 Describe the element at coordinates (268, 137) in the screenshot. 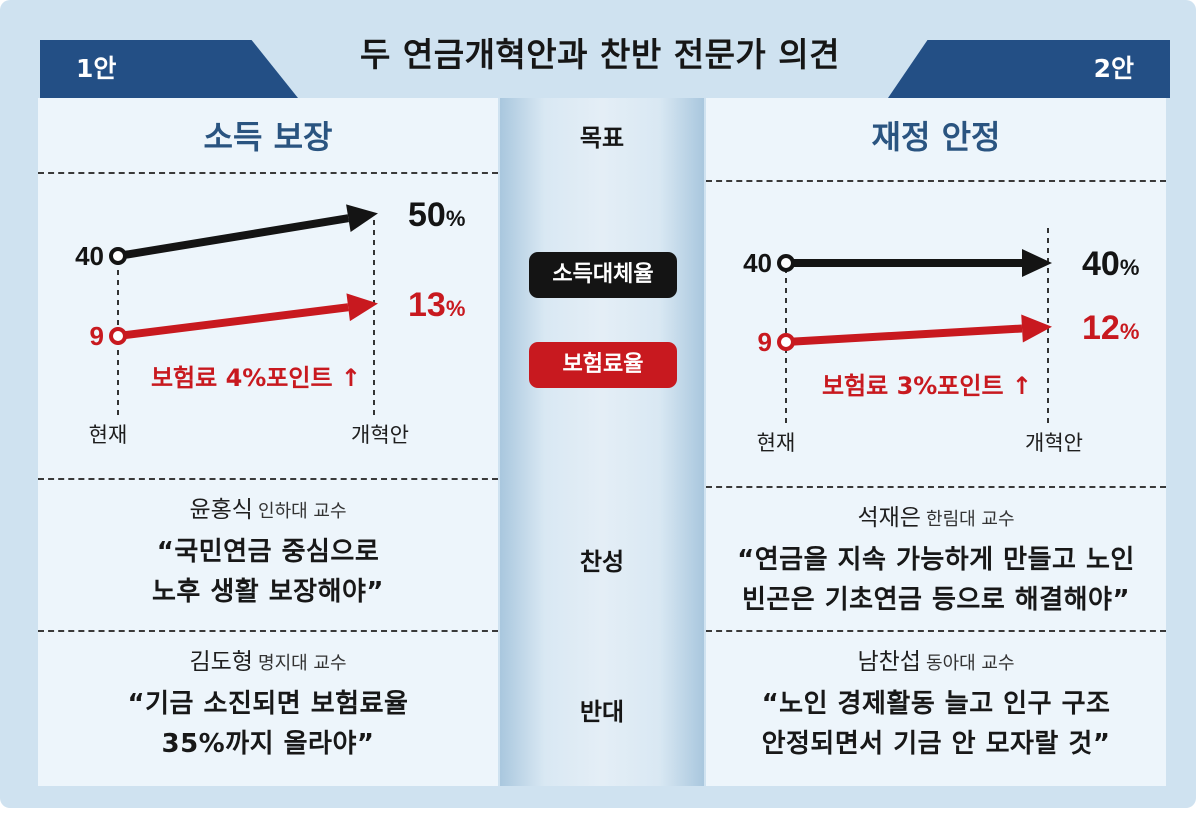

I see `plan1-goal: 소득 보장` at that location.